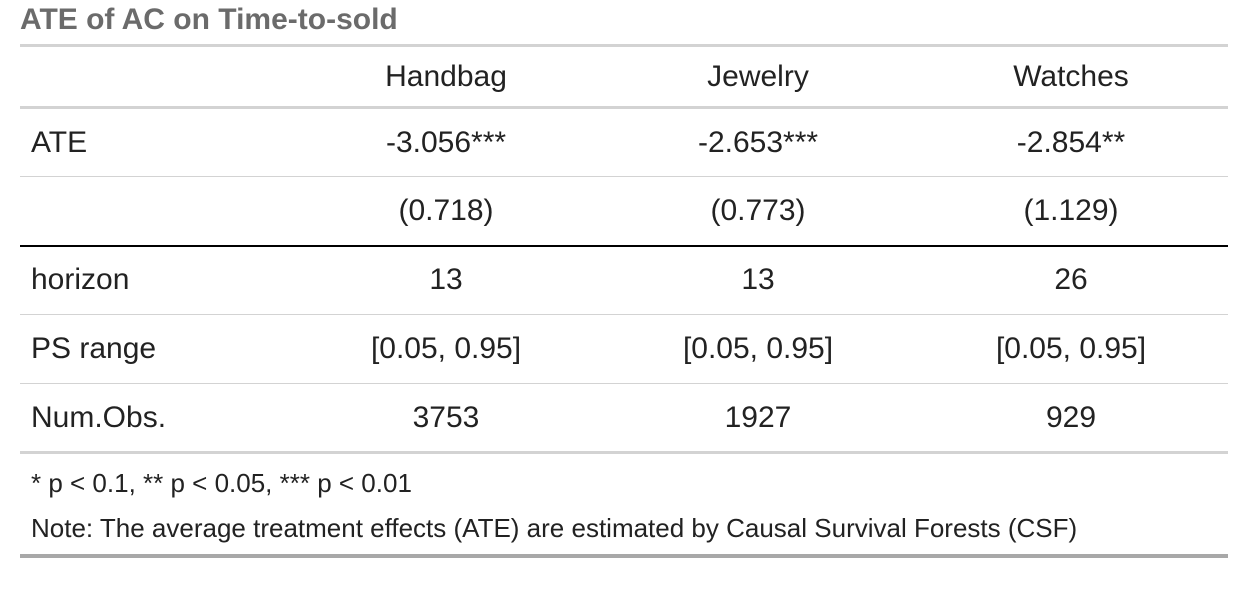  Describe the element at coordinates (1071, 77) in the screenshot. I see `header-watches: Watches` at that location.